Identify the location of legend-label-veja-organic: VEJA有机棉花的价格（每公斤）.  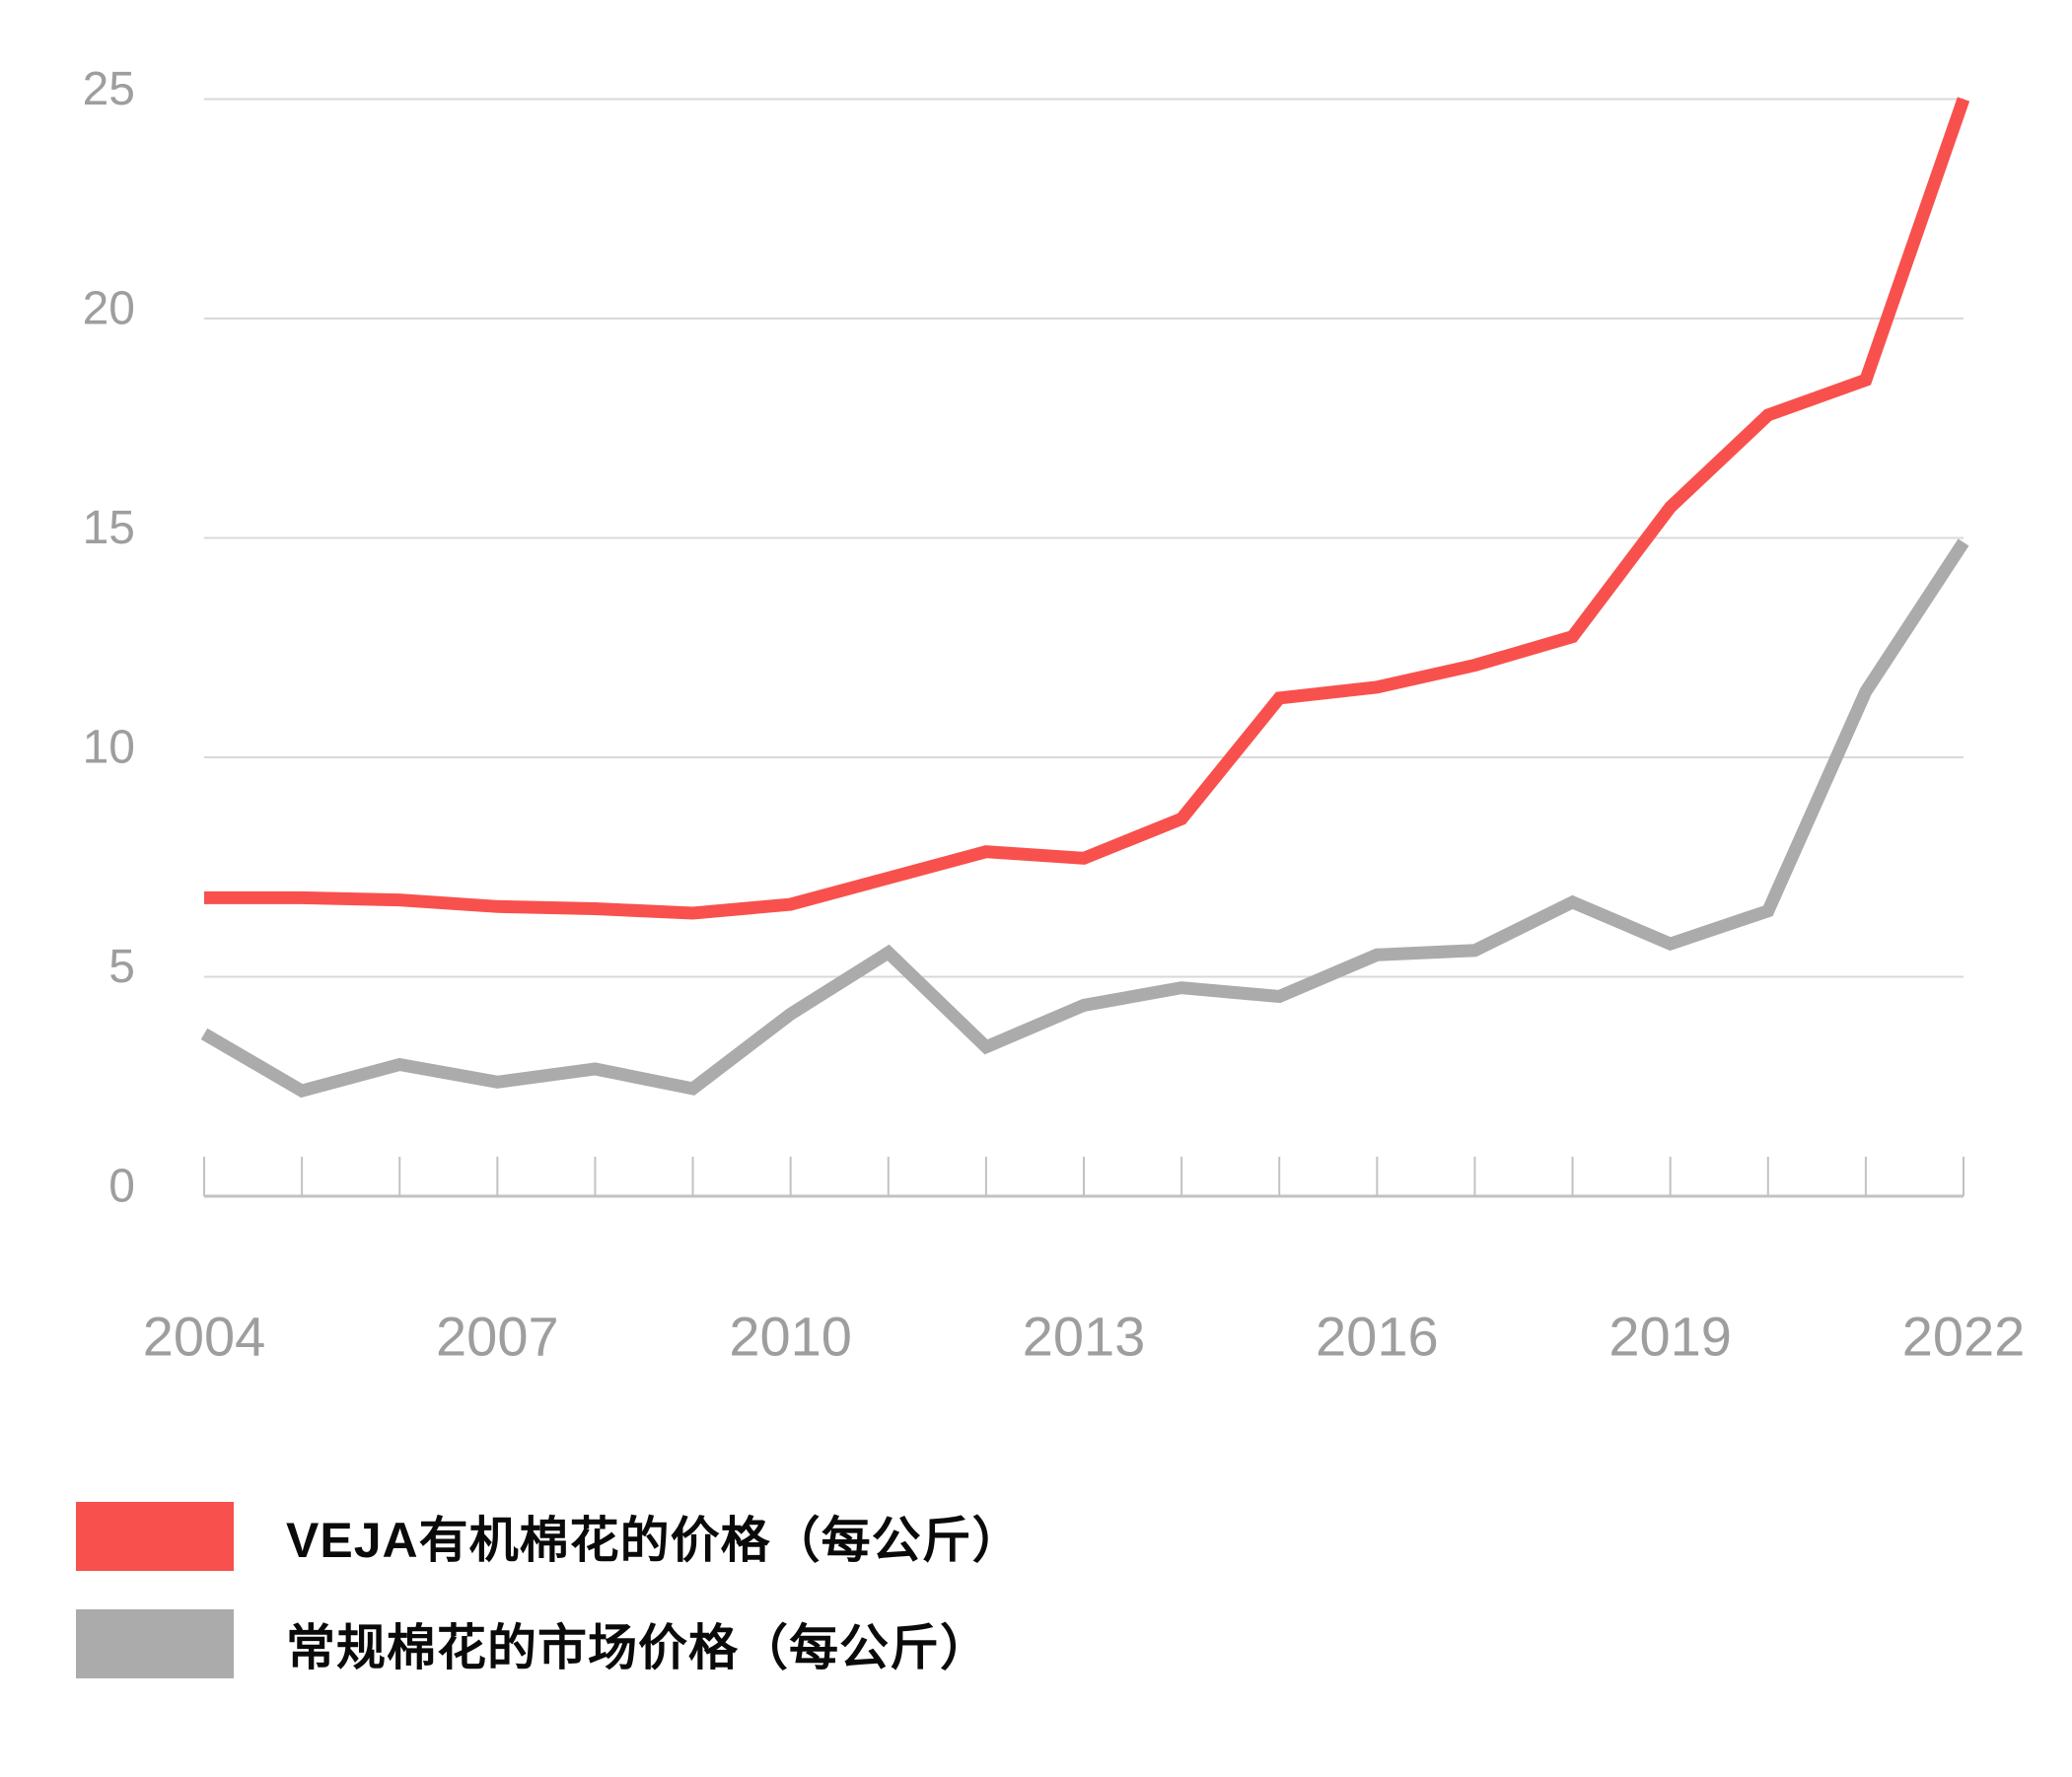
(654, 1540).